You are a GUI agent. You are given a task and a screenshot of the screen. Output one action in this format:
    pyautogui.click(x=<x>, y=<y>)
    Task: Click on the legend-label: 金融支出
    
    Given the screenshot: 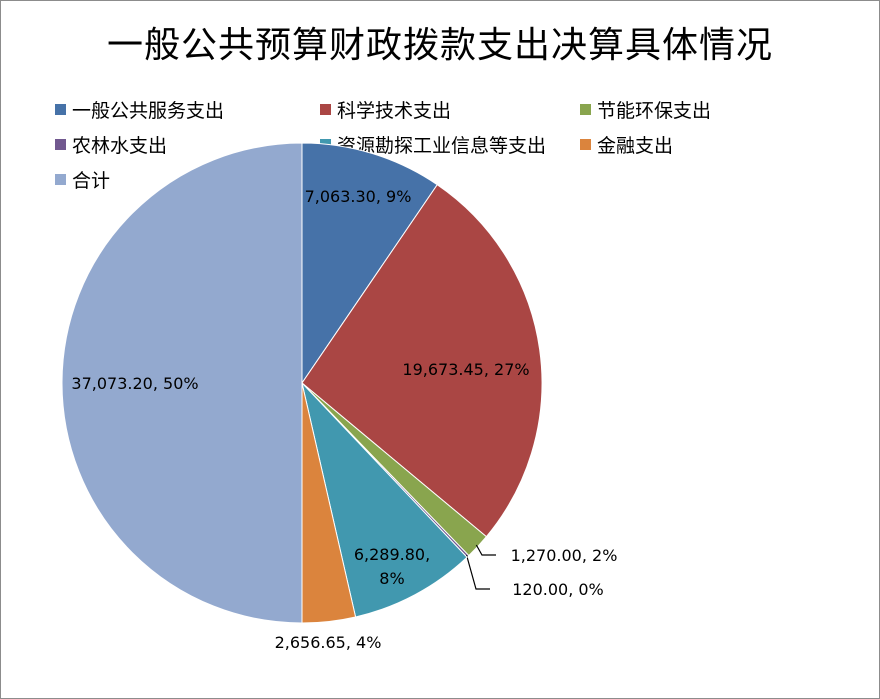 What is the action you would take?
    pyautogui.click(x=635, y=146)
    